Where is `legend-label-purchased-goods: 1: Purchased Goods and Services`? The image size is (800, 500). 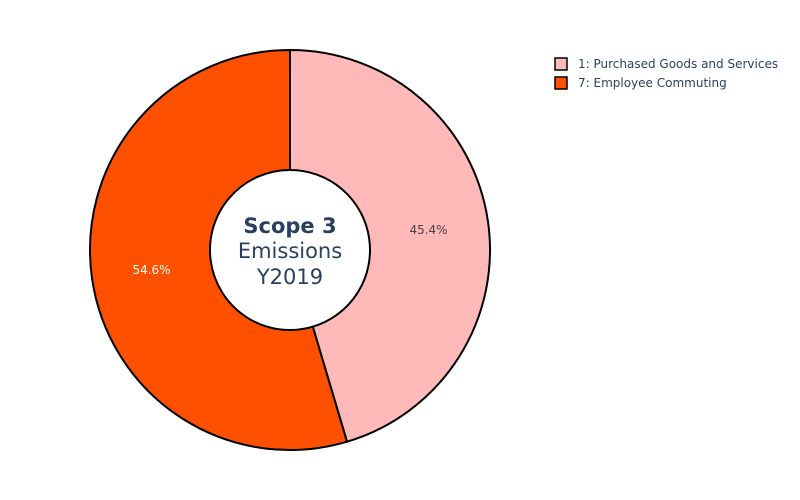 legend-label-purchased-goods: 1: Purchased Goods and Services is located at coordinates (678, 64).